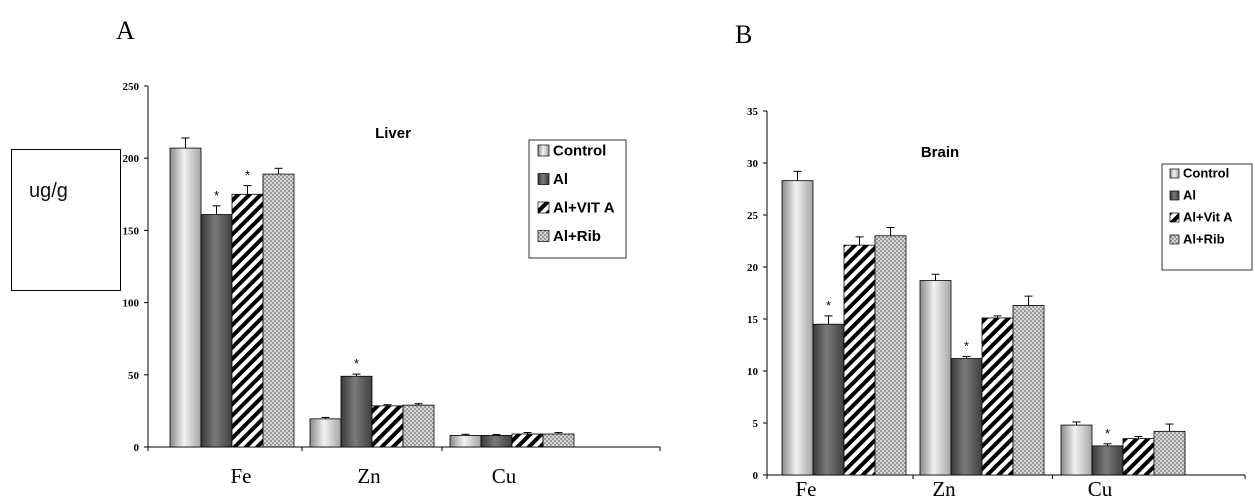 The width and height of the screenshot is (1255, 498). I want to click on y-tick-label: 150, so click(131, 231).